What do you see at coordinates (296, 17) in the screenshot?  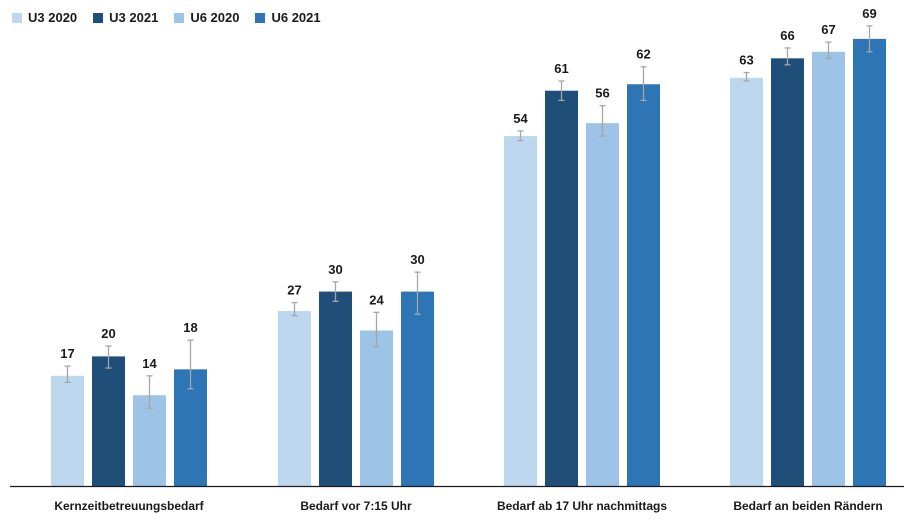 I see `legend-label: U6 2021` at bounding box center [296, 17].